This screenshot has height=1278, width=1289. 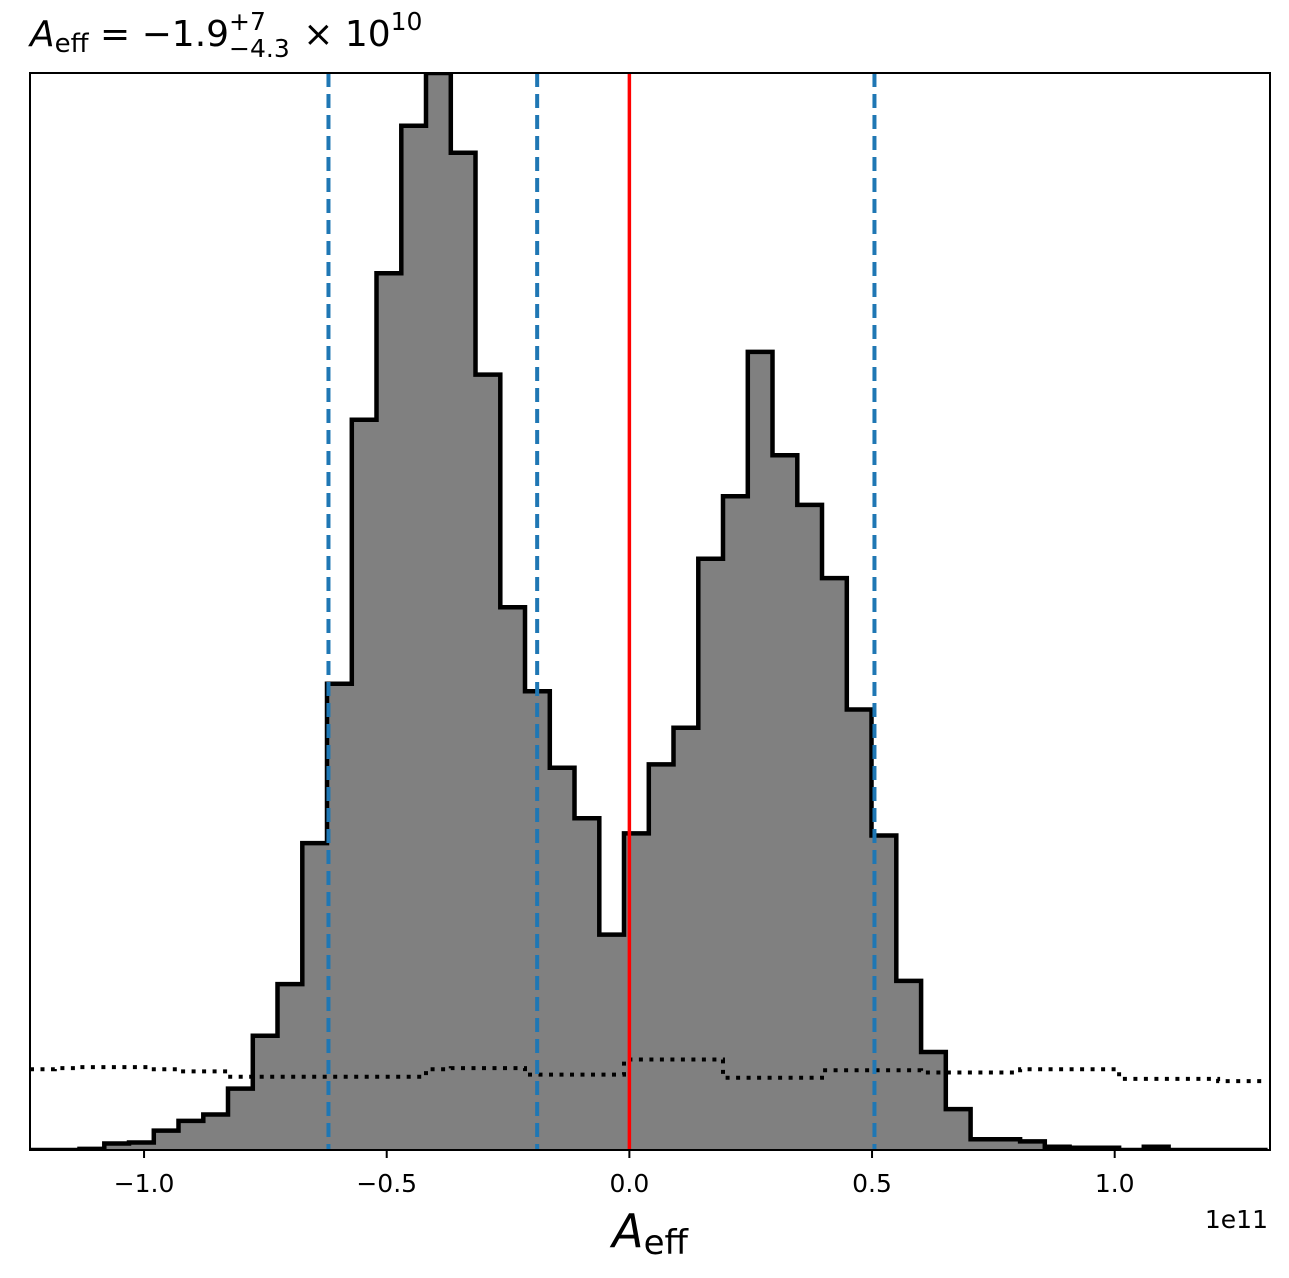 What do you see at coordinates (247, 21) in the screenshot?
I see `title-upper-error: +7` at bounding box center [247, 21].